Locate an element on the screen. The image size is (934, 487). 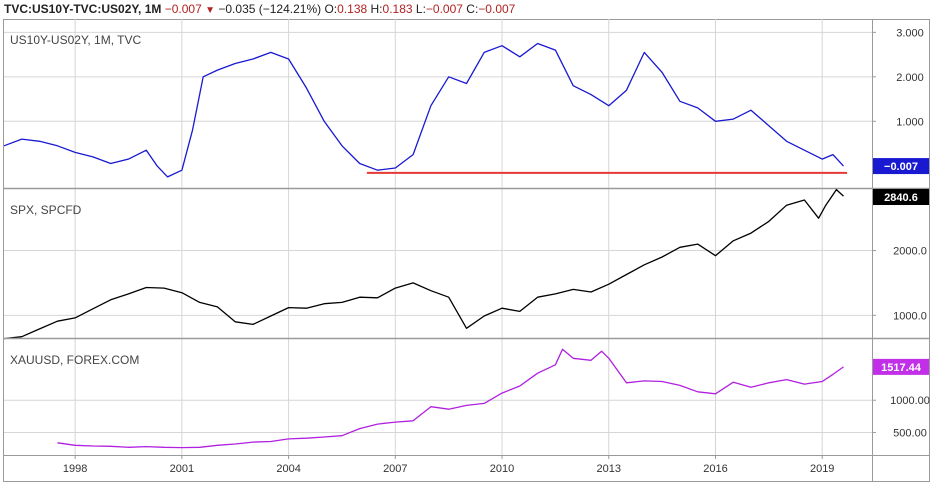
last-value-label: 2840.6 is located at coordinates (901, 198).